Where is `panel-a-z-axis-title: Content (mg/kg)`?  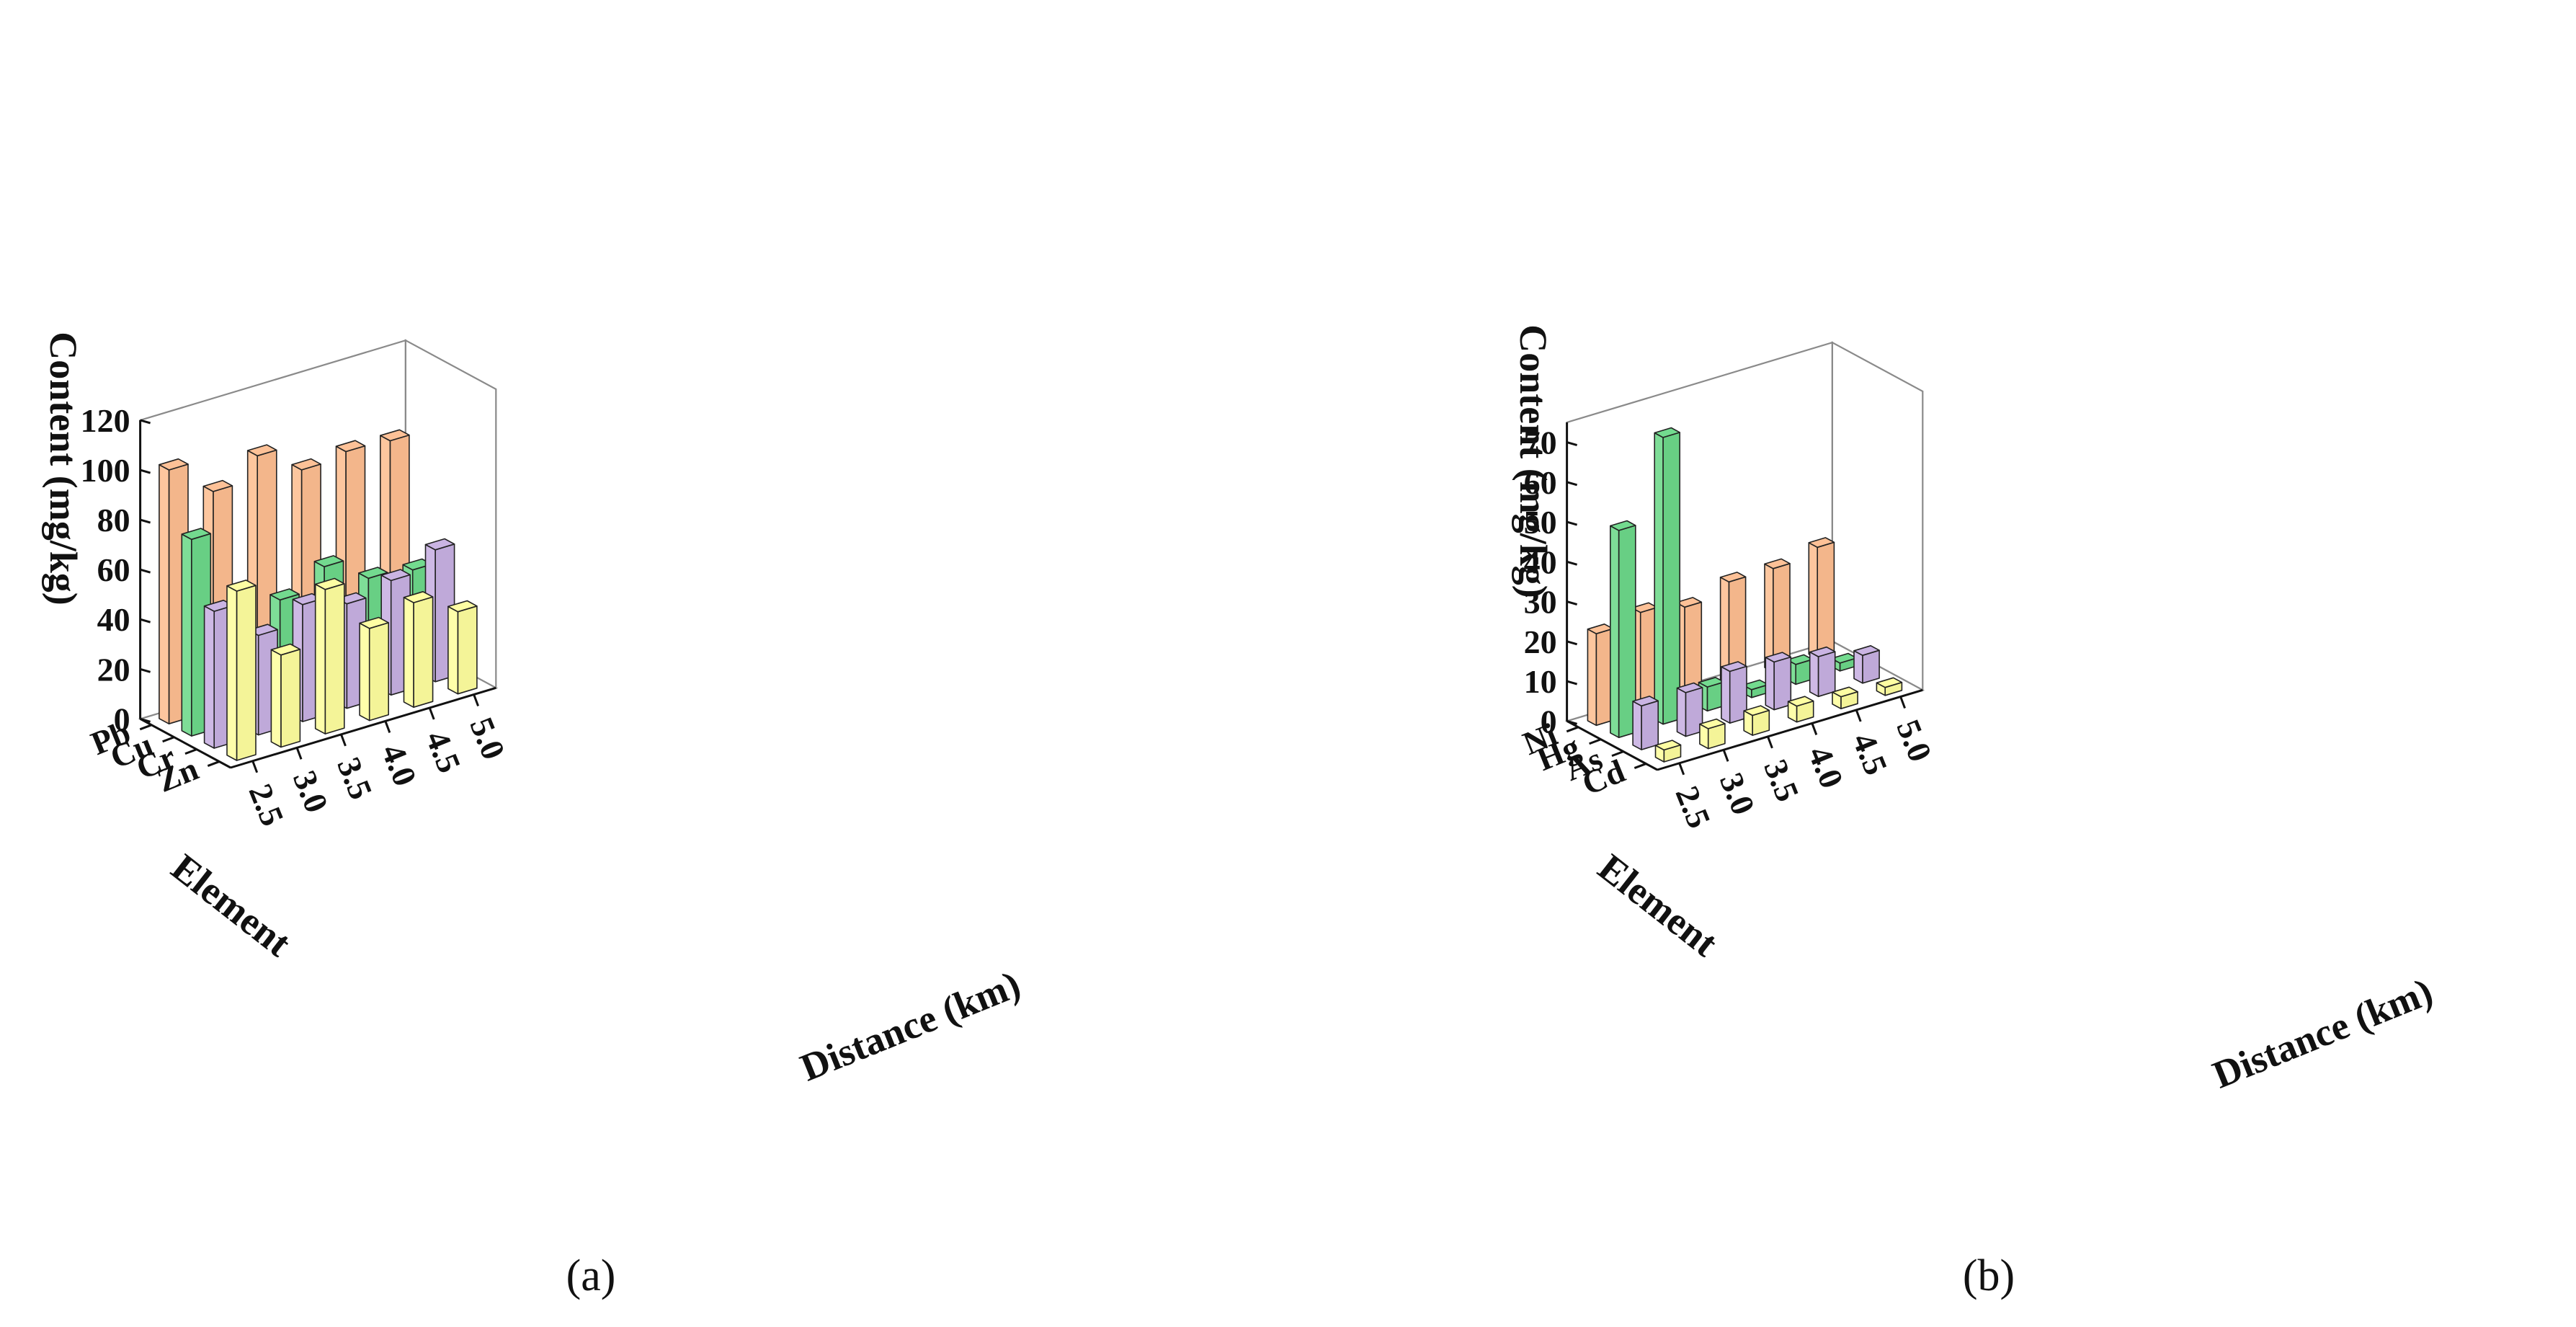
panel-a-z-axis-title: Content (mg/kg) is located at coordinates (63, 468).